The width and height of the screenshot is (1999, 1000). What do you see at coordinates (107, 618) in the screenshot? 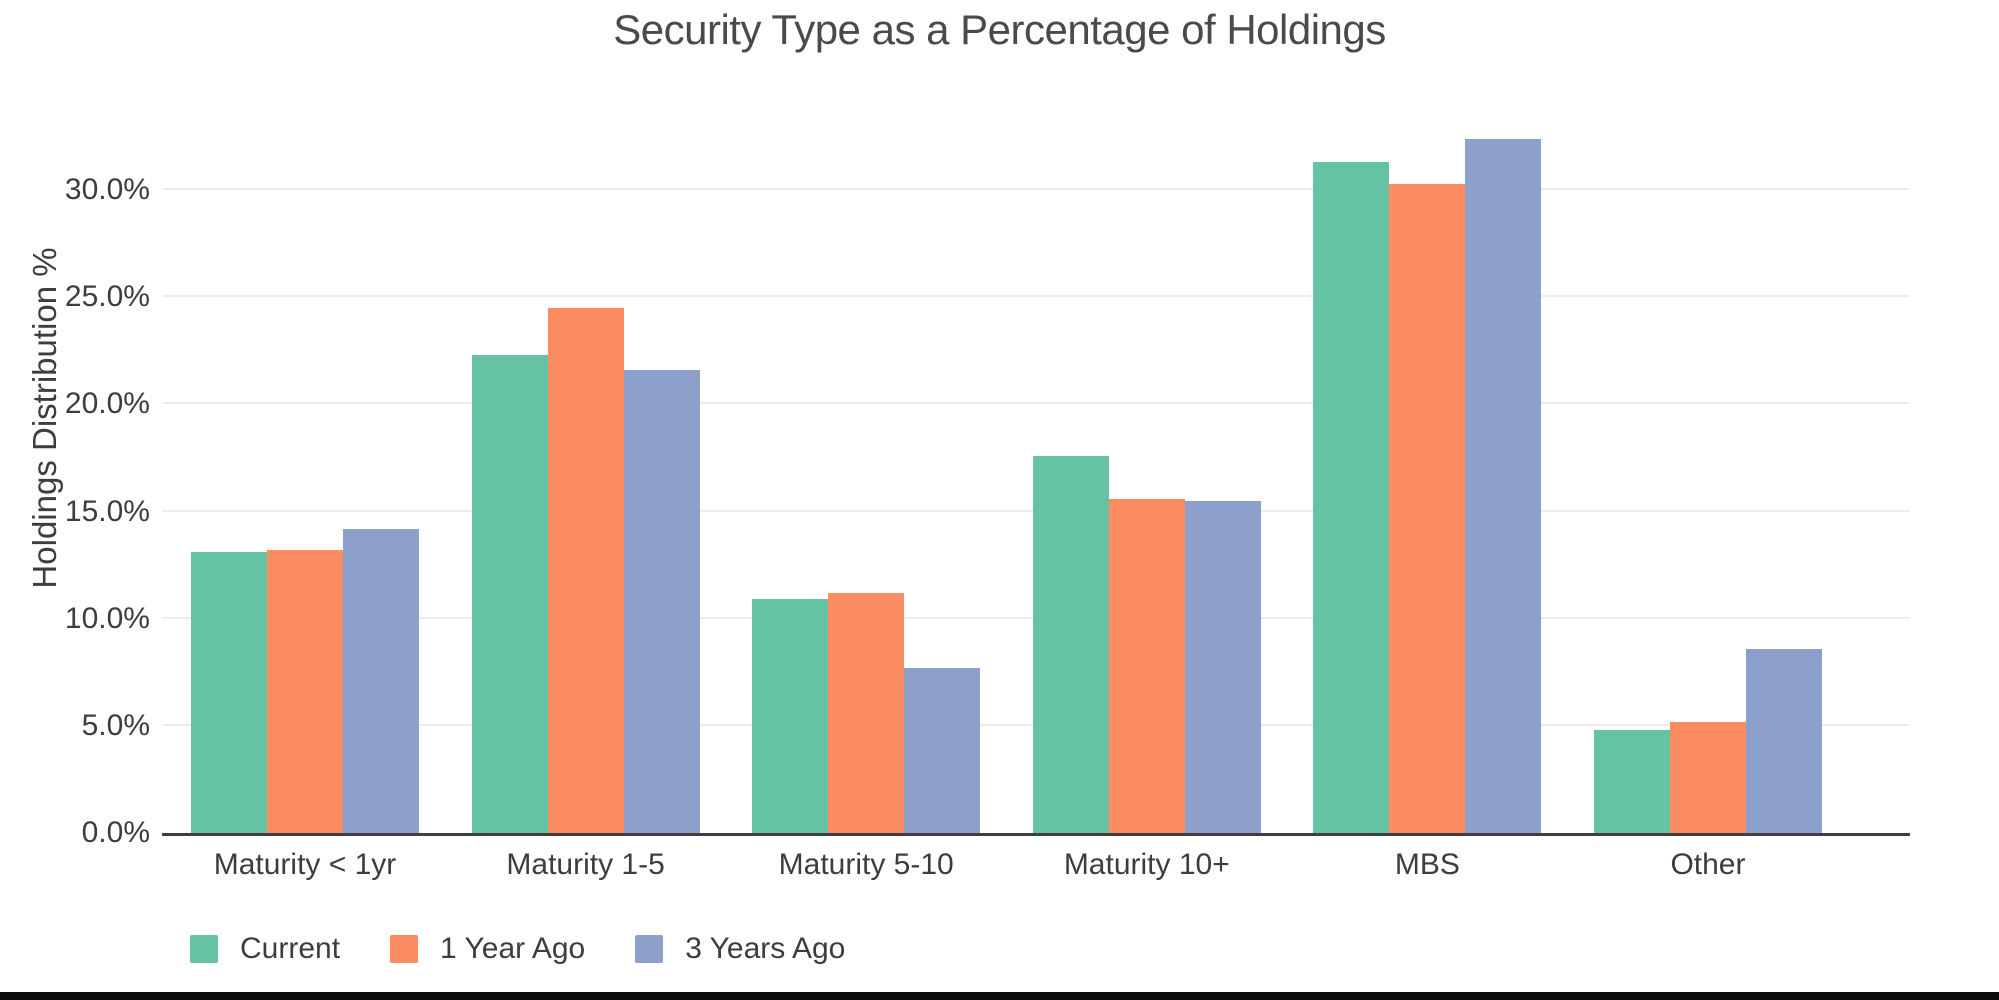
I see `y-tick-label: 10.0%` at bounding box center [107, 618].